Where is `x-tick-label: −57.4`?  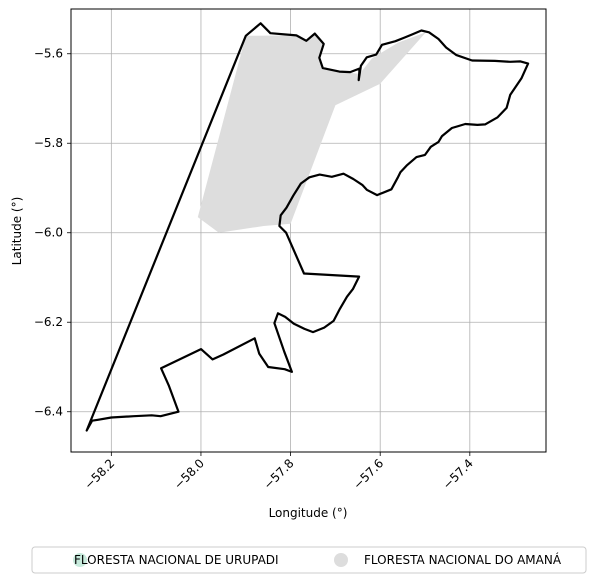
x-tick-label: −57.4 is located at coordinates (458, 474).